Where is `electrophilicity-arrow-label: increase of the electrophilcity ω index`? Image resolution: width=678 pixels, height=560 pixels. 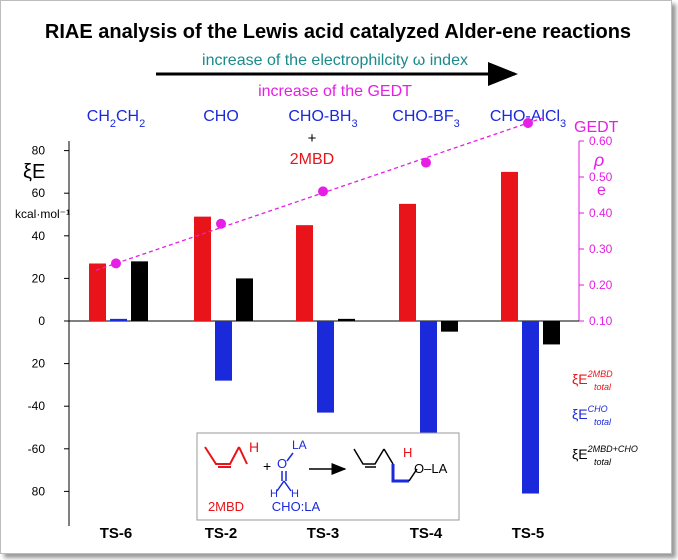 electrophilicity-arrow-label: increase of the electrophilcity ω index is located at coordinates (335, 60).